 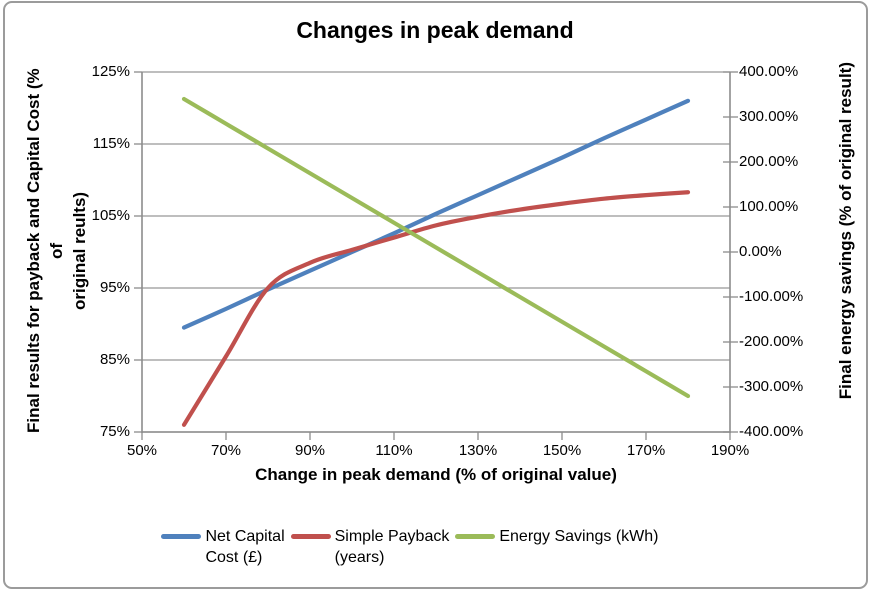 What do you see at coordinates (310, 450) in the screenshot?
I see `x-tick-label: 90%` at bounding box center [310, 450].